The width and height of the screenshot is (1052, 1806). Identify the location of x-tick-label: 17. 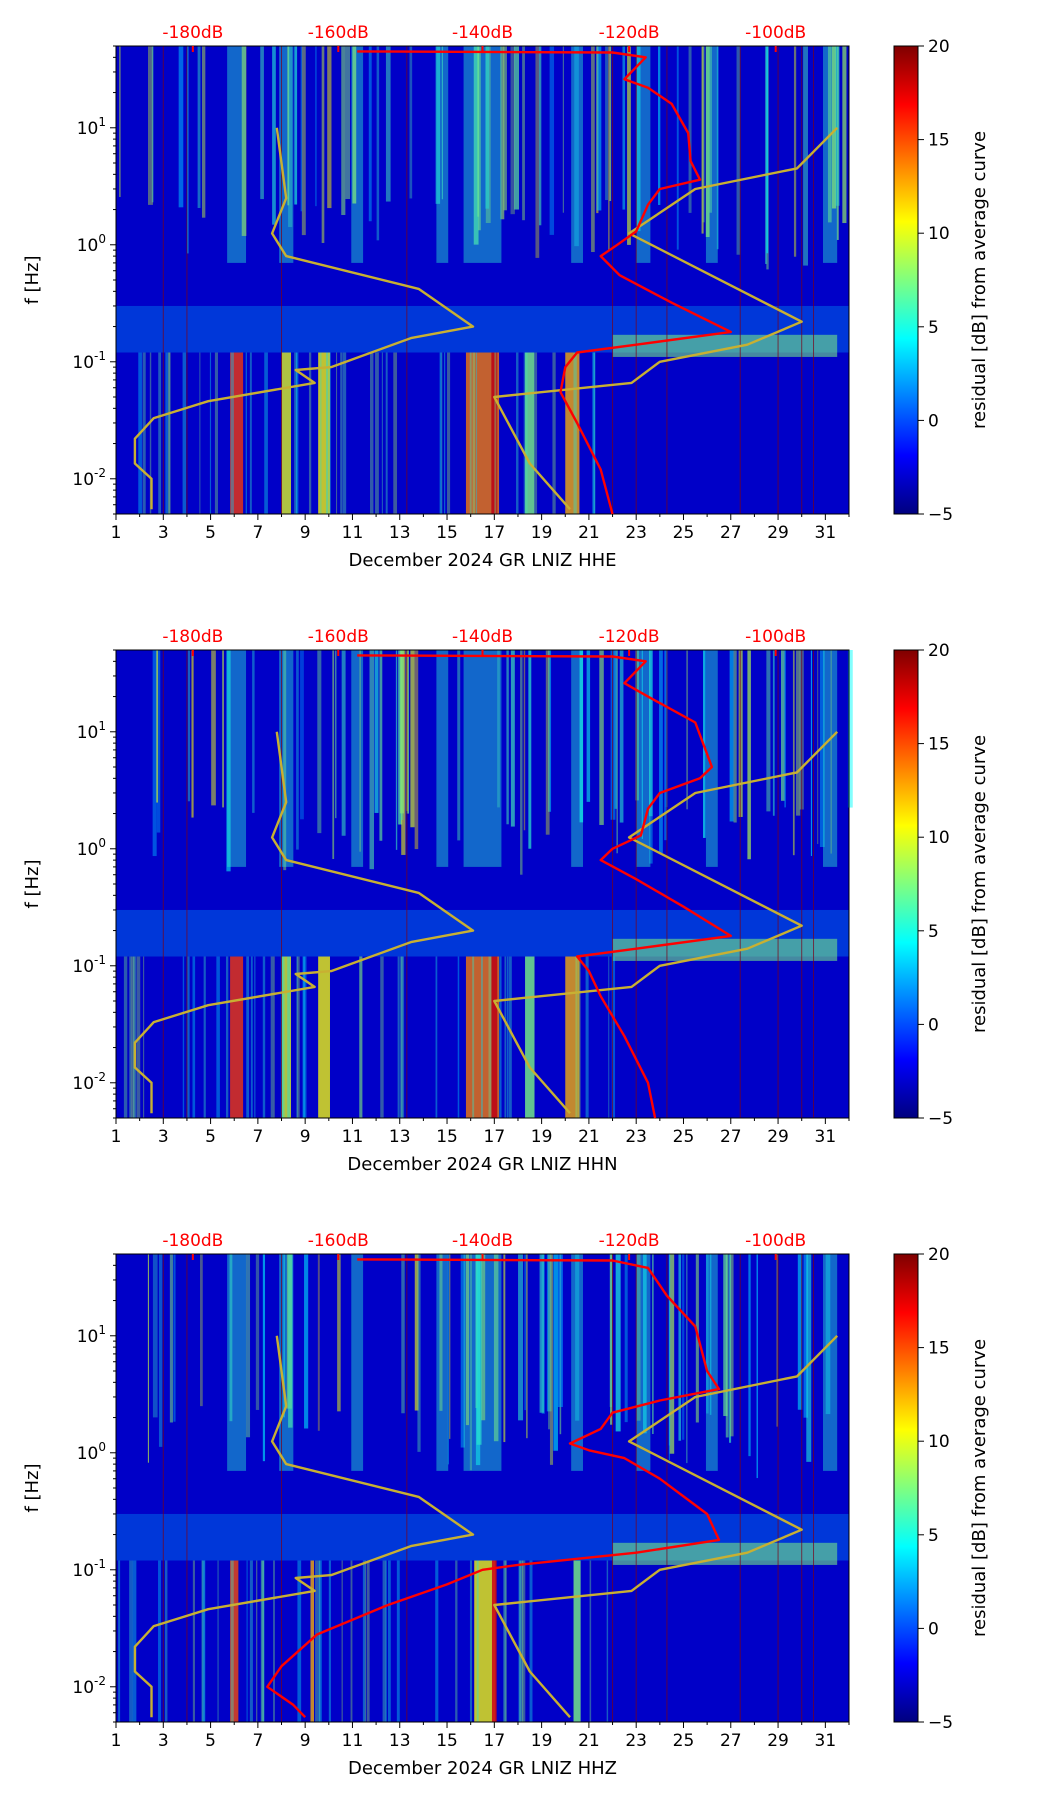
(495, 533).